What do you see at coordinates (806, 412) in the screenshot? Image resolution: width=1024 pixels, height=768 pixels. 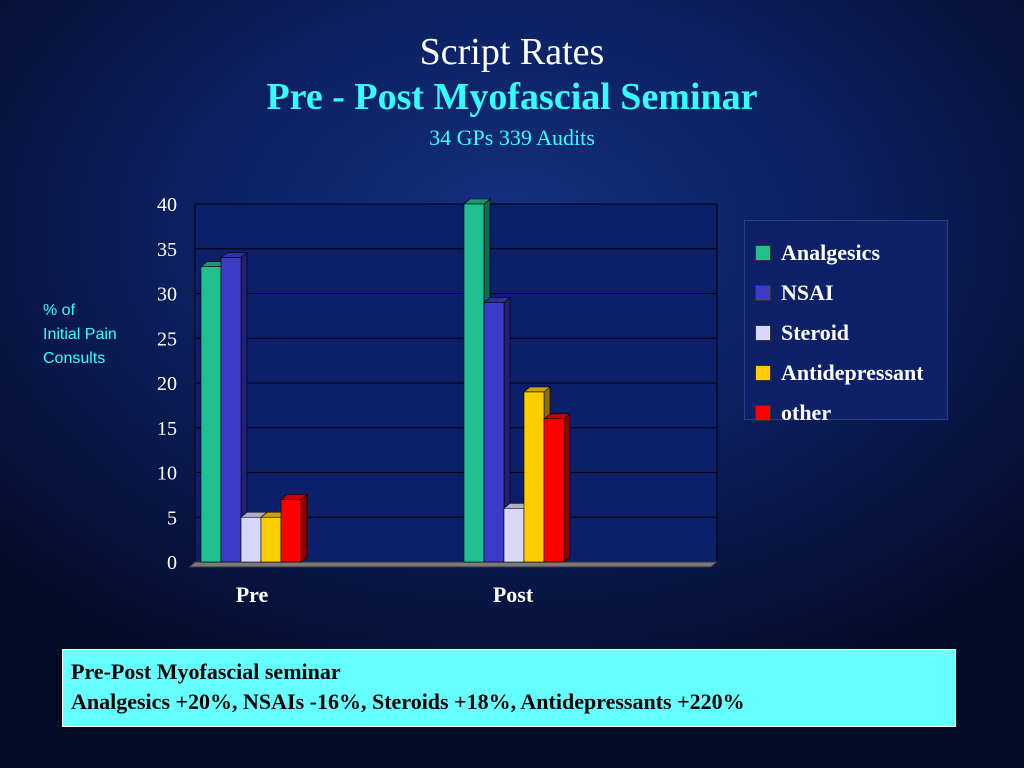 I see `legend-label: other` at bounding box center [806, 412].